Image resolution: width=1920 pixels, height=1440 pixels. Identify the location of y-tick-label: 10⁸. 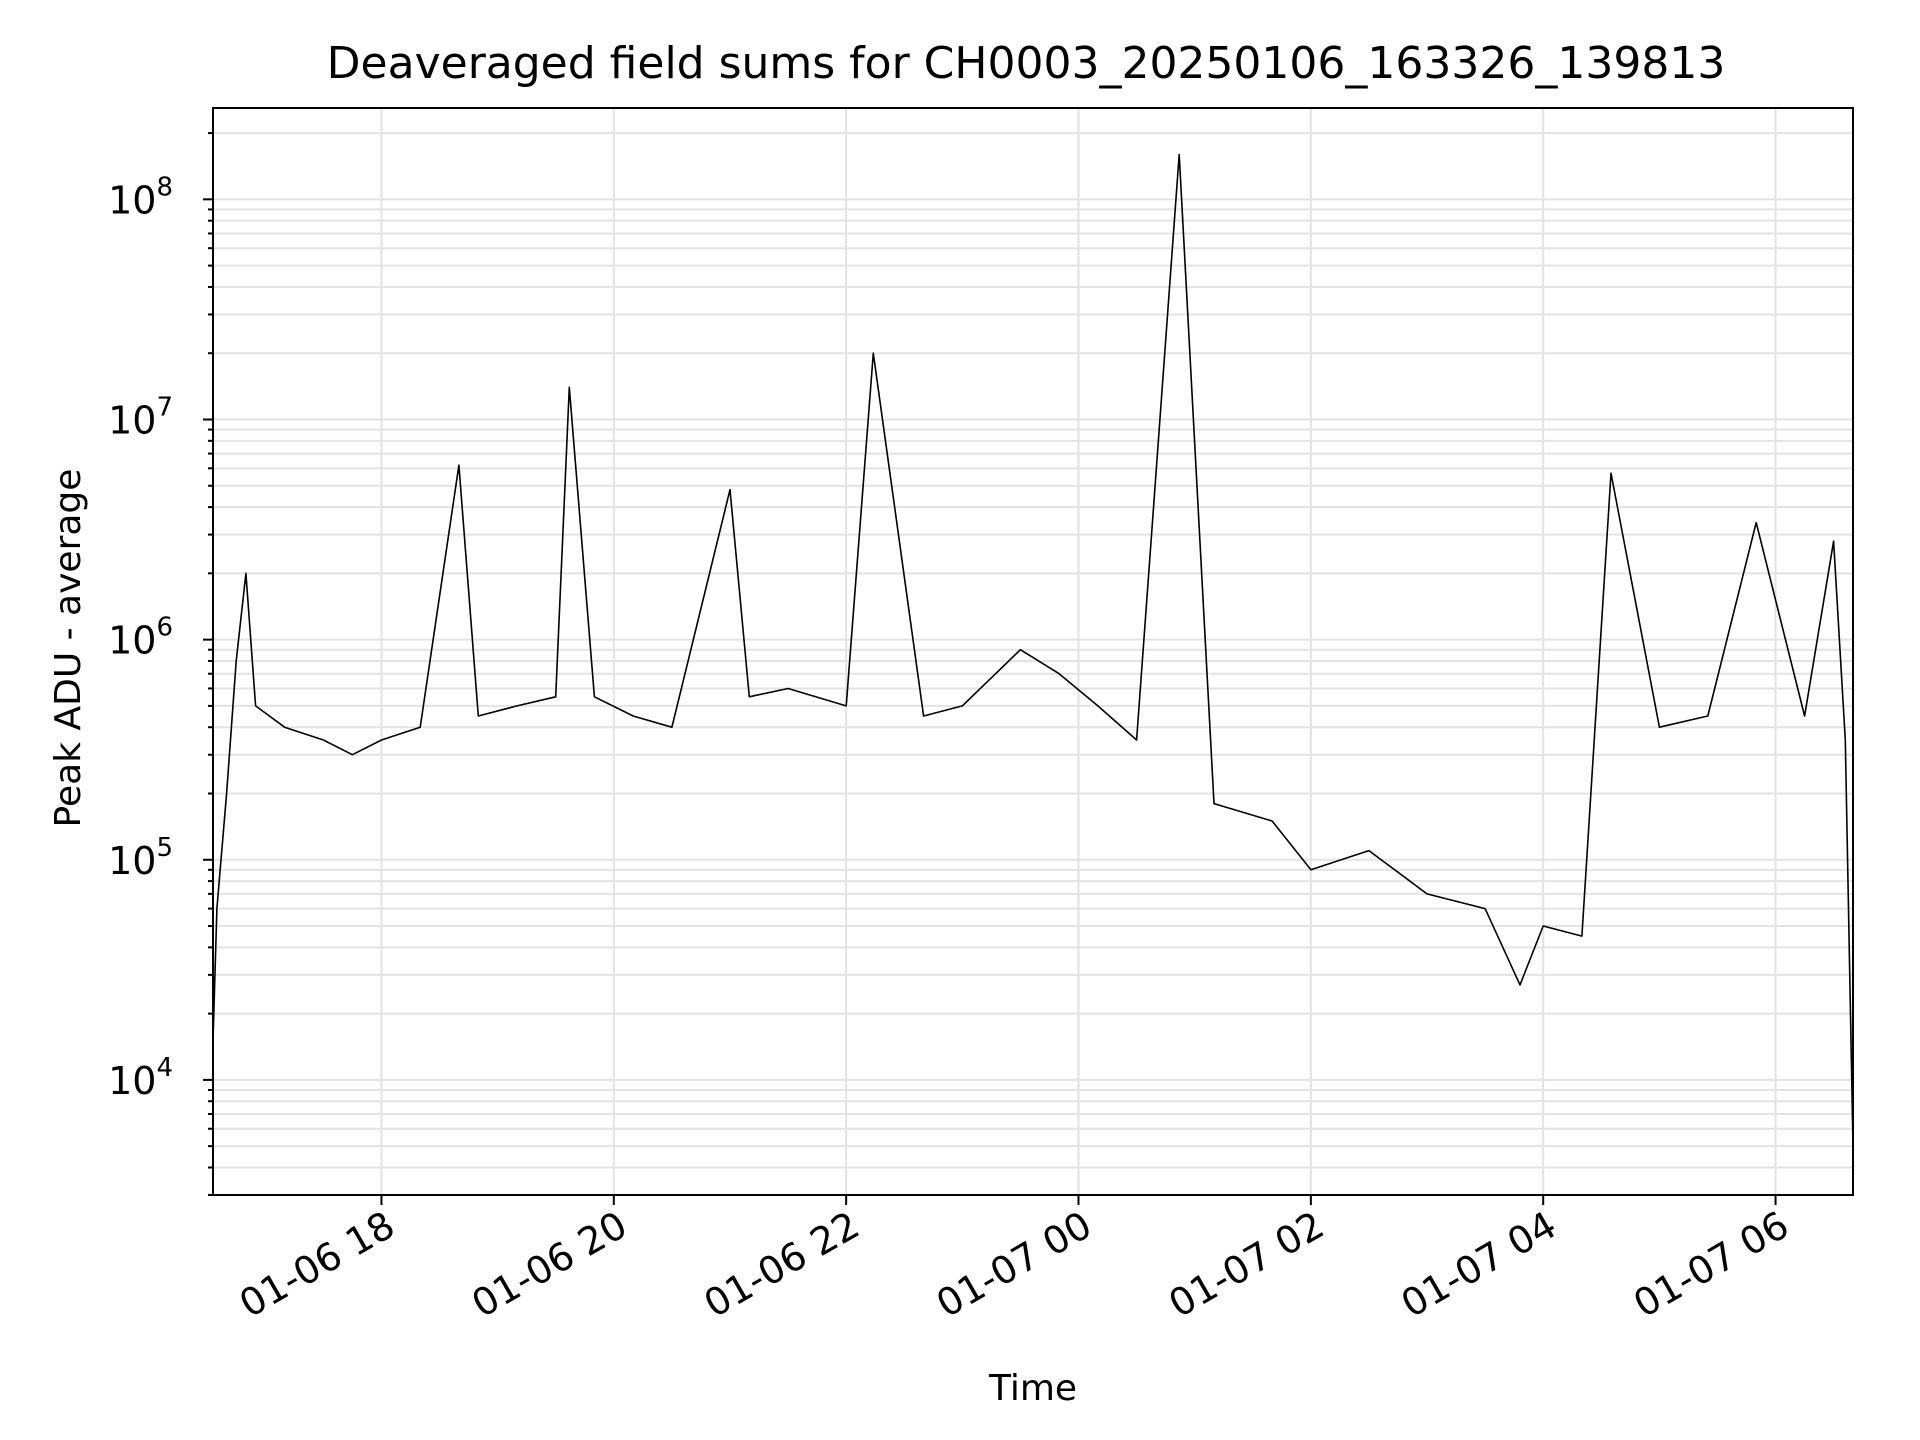
(140, 197).